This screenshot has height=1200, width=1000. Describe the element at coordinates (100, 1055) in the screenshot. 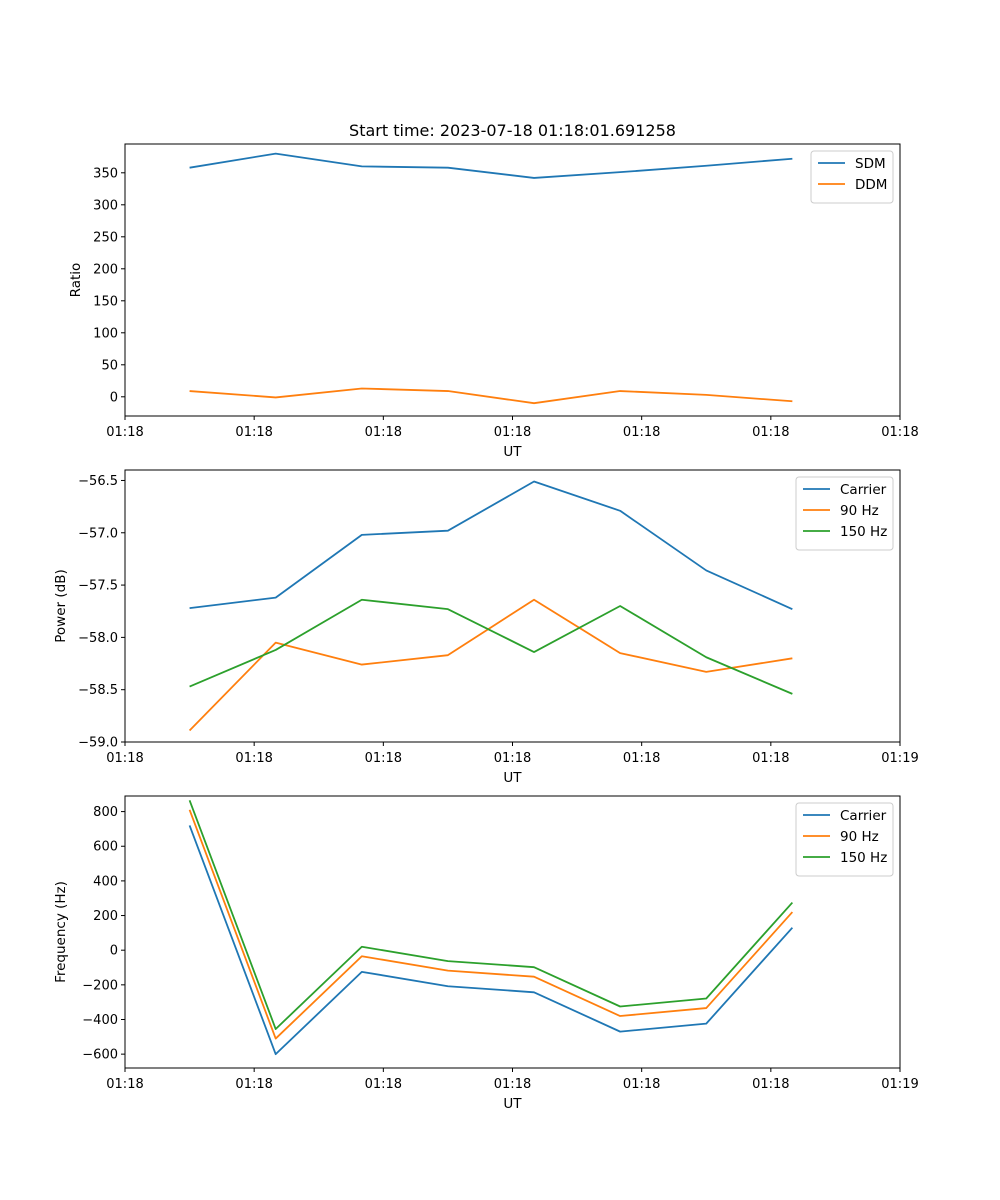

I see `y-tick-label: −600` at that location.